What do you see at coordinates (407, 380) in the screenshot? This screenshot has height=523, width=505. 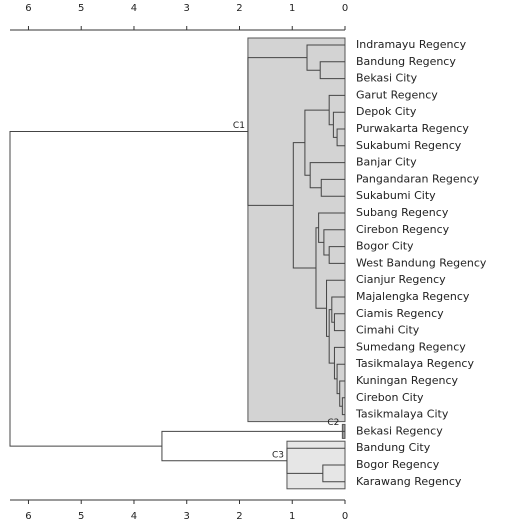 I see `leaf-label: Kuningan Regency` at bounding box center [407, 380].